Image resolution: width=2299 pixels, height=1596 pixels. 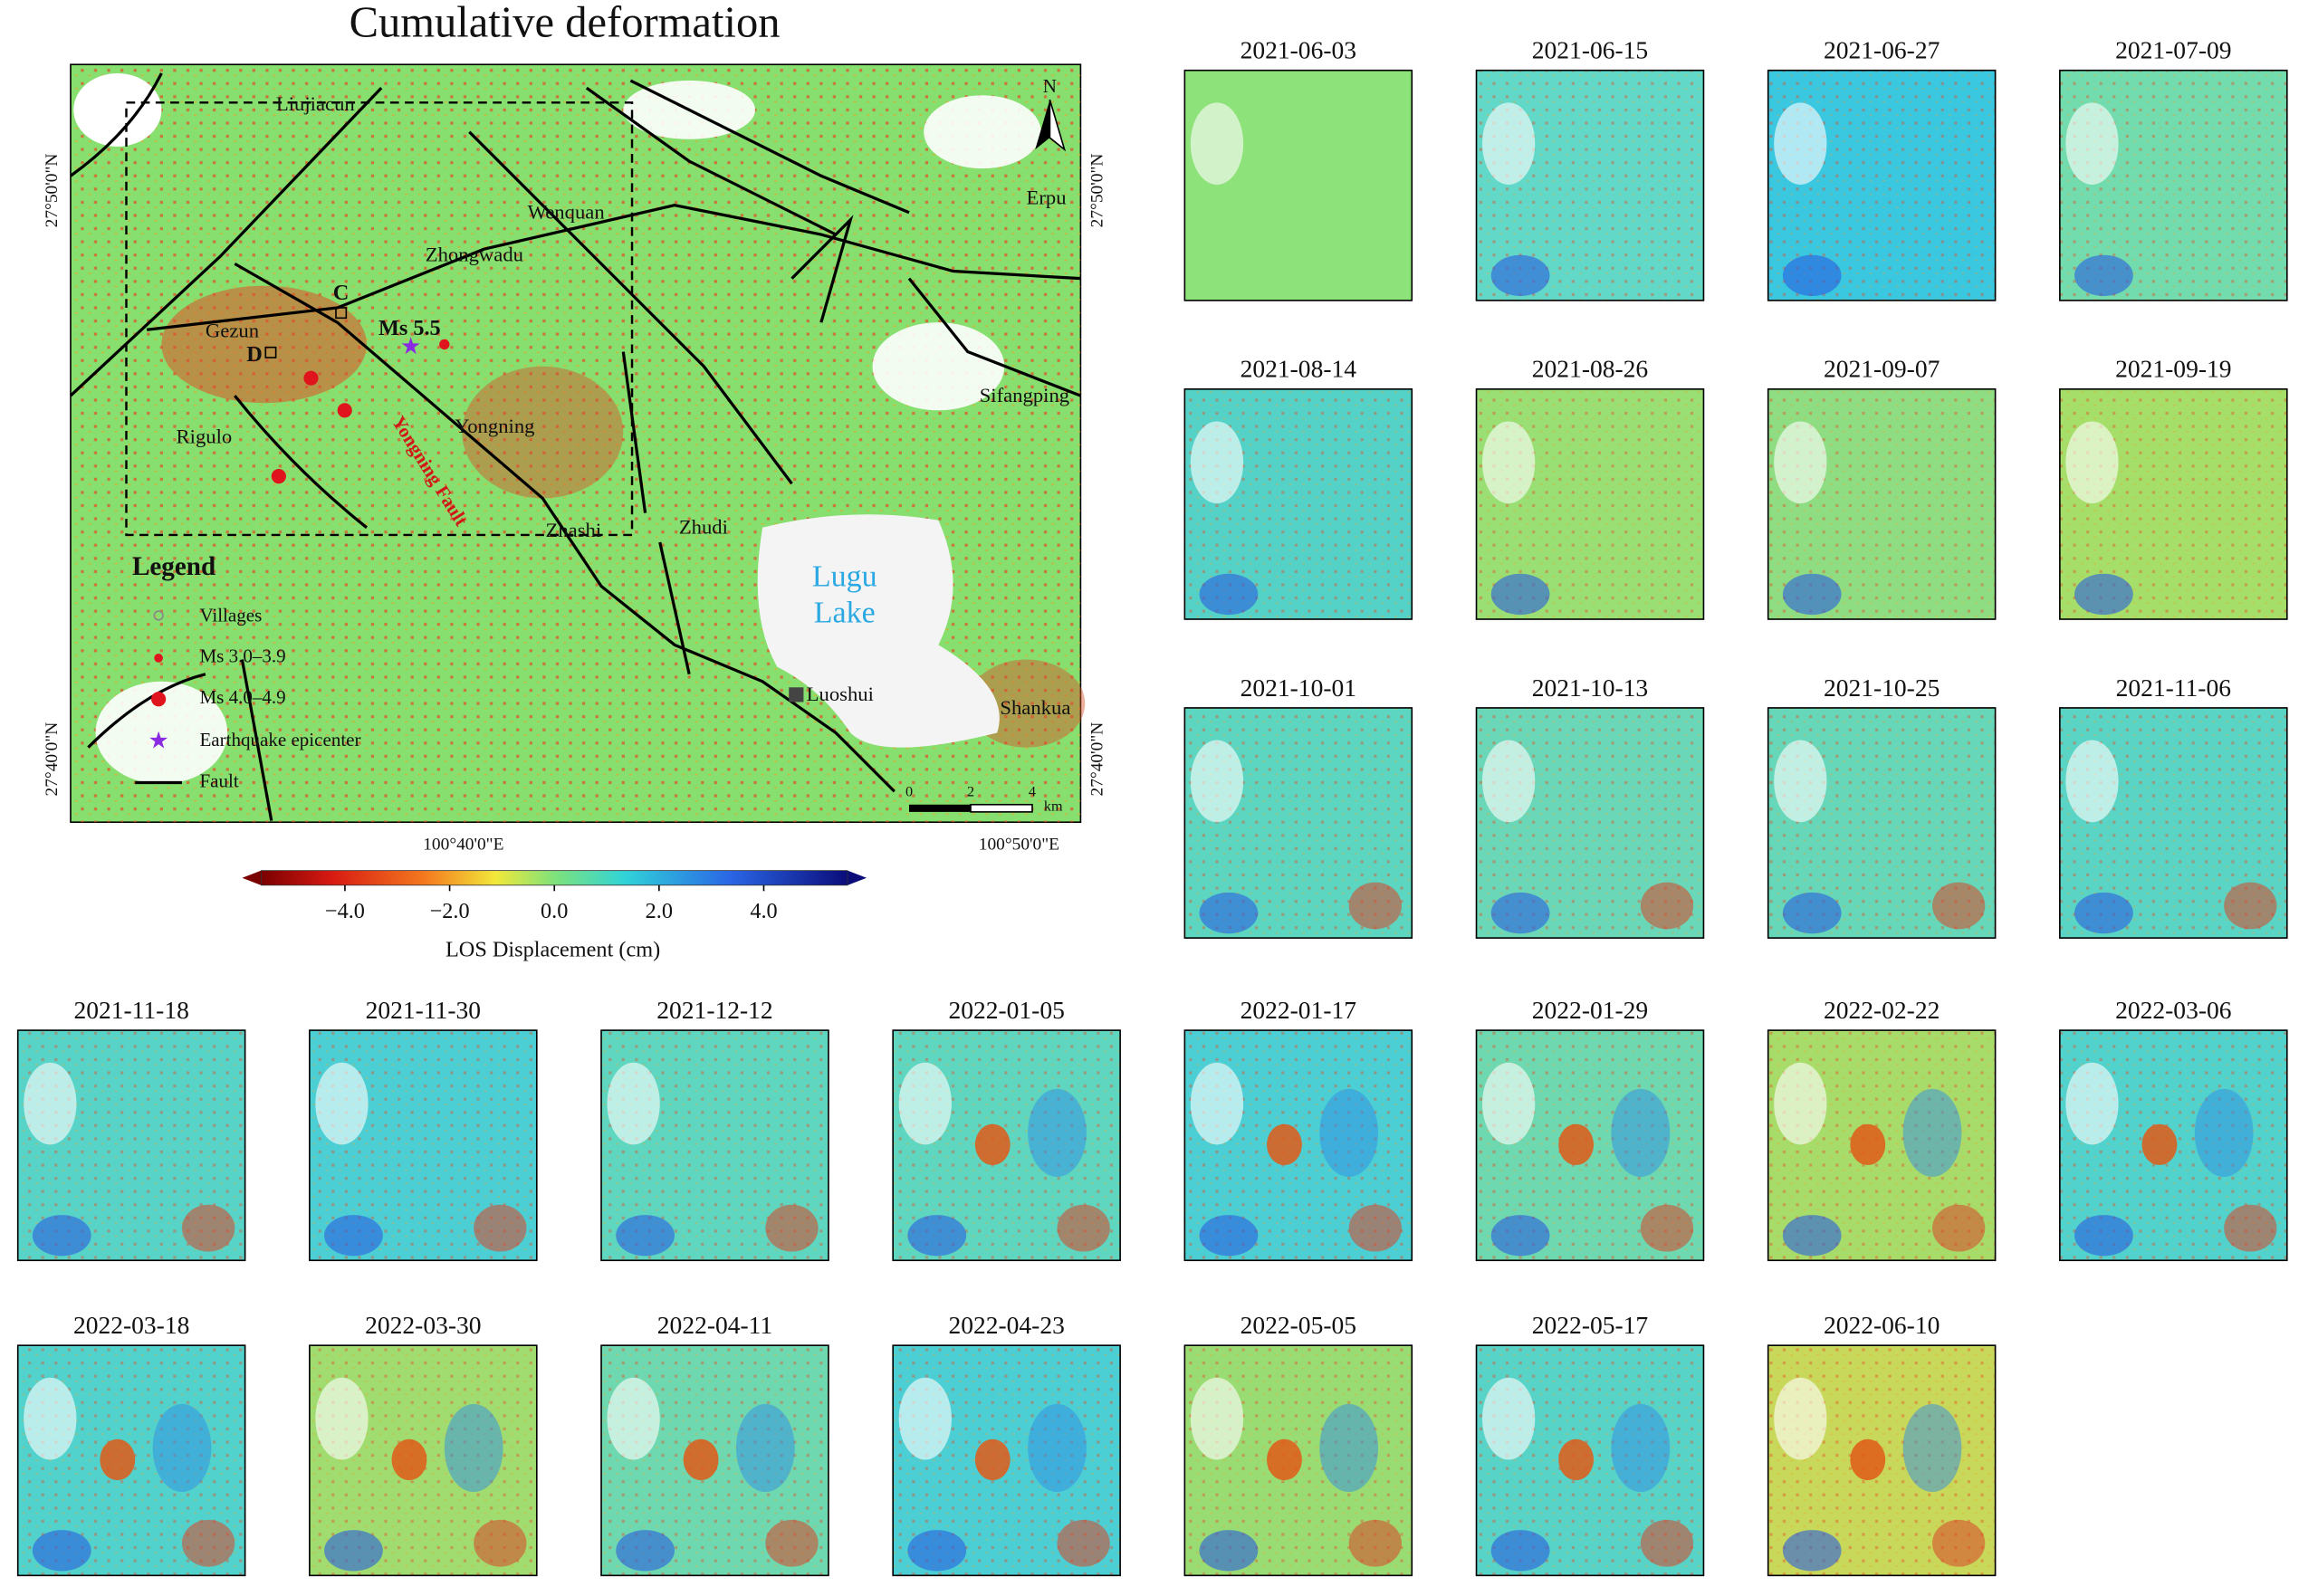 I want to click on colorbar-tick-label: 0.0, so click(x=555, y=911).